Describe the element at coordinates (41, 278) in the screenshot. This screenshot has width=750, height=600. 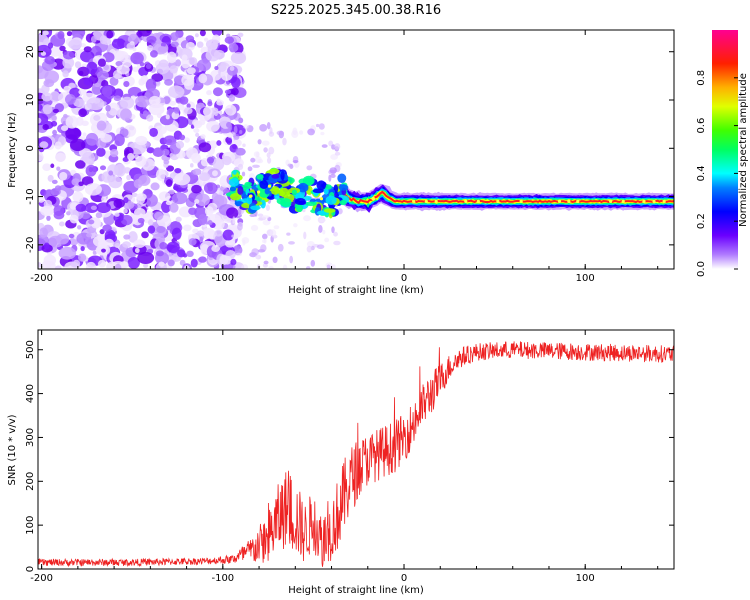
I see `x-tick-label: -200` at that location.